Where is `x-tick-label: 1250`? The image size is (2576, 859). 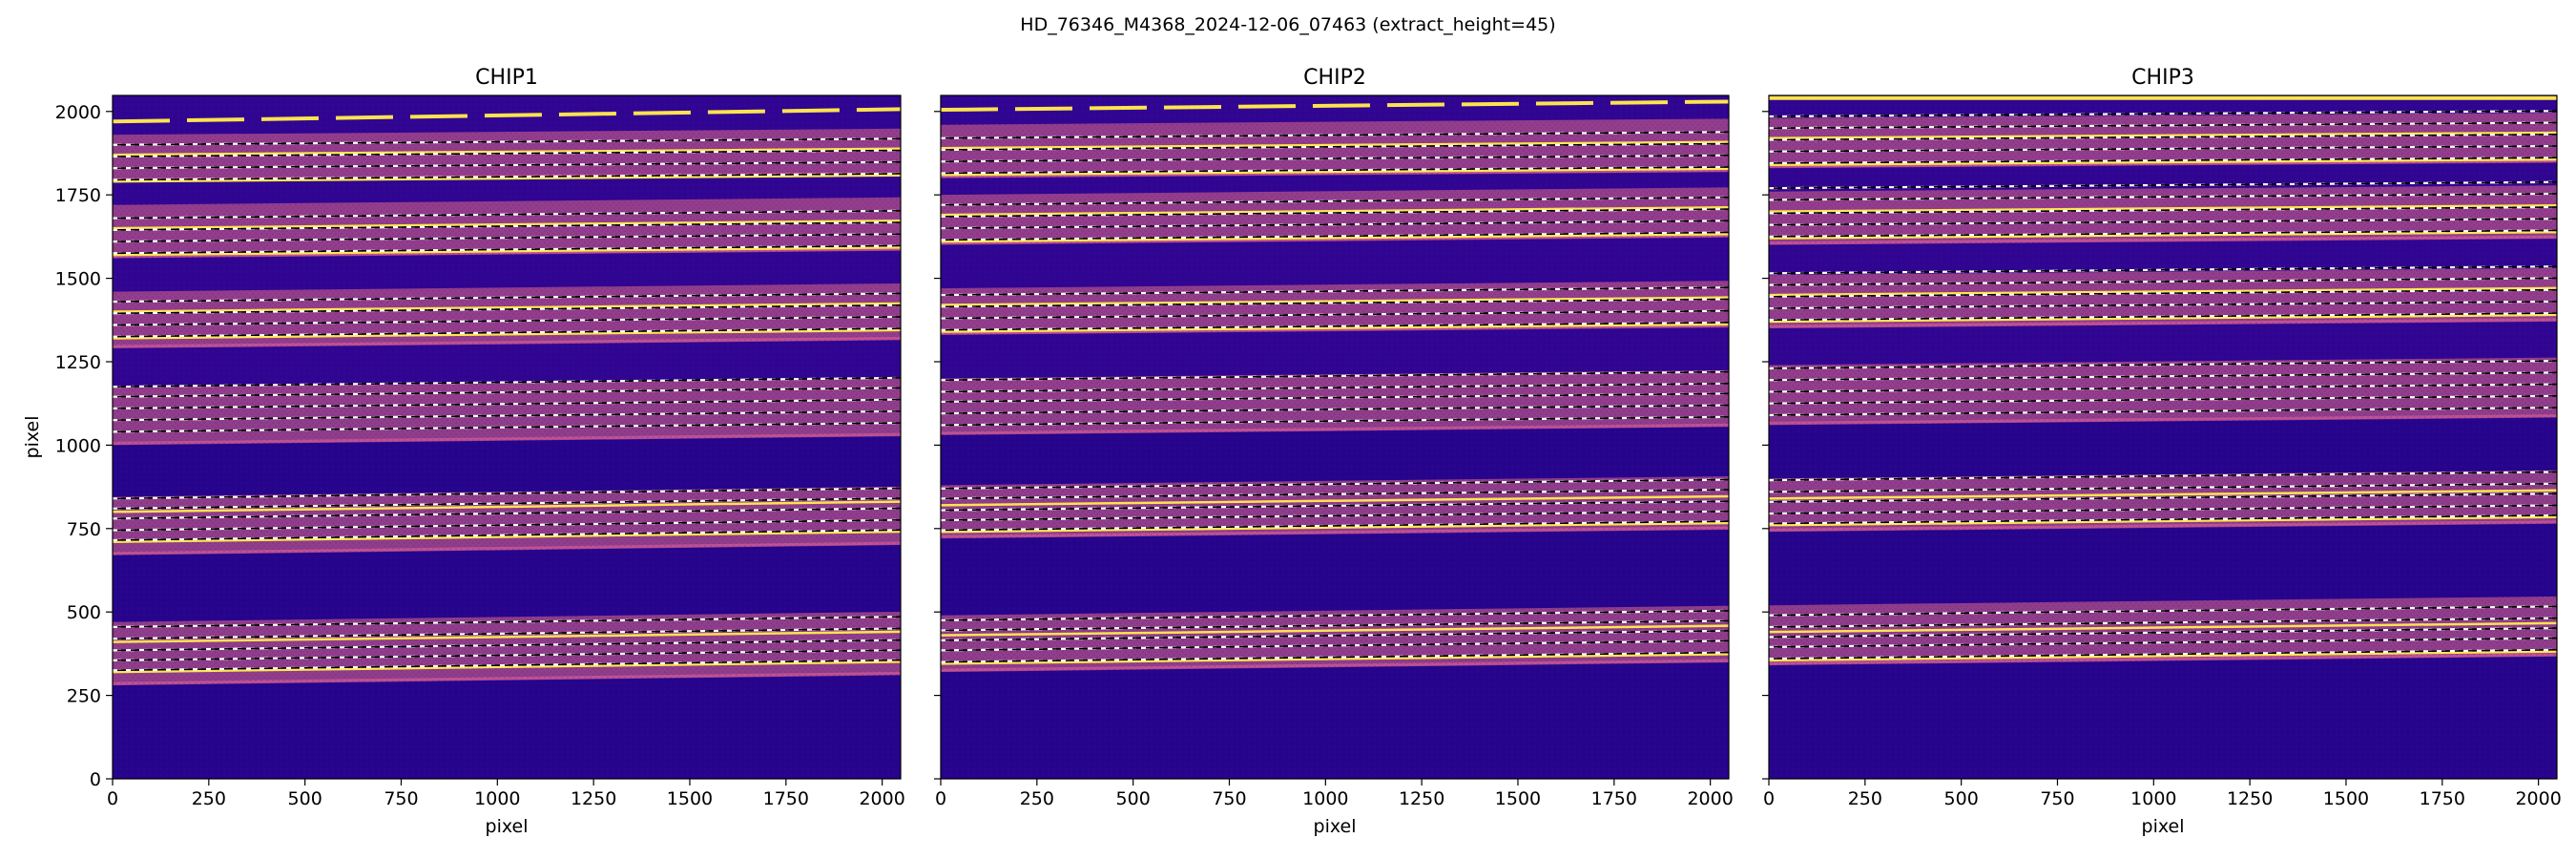
x-tick-label: 1250 is located at coordinates (1421, 798).